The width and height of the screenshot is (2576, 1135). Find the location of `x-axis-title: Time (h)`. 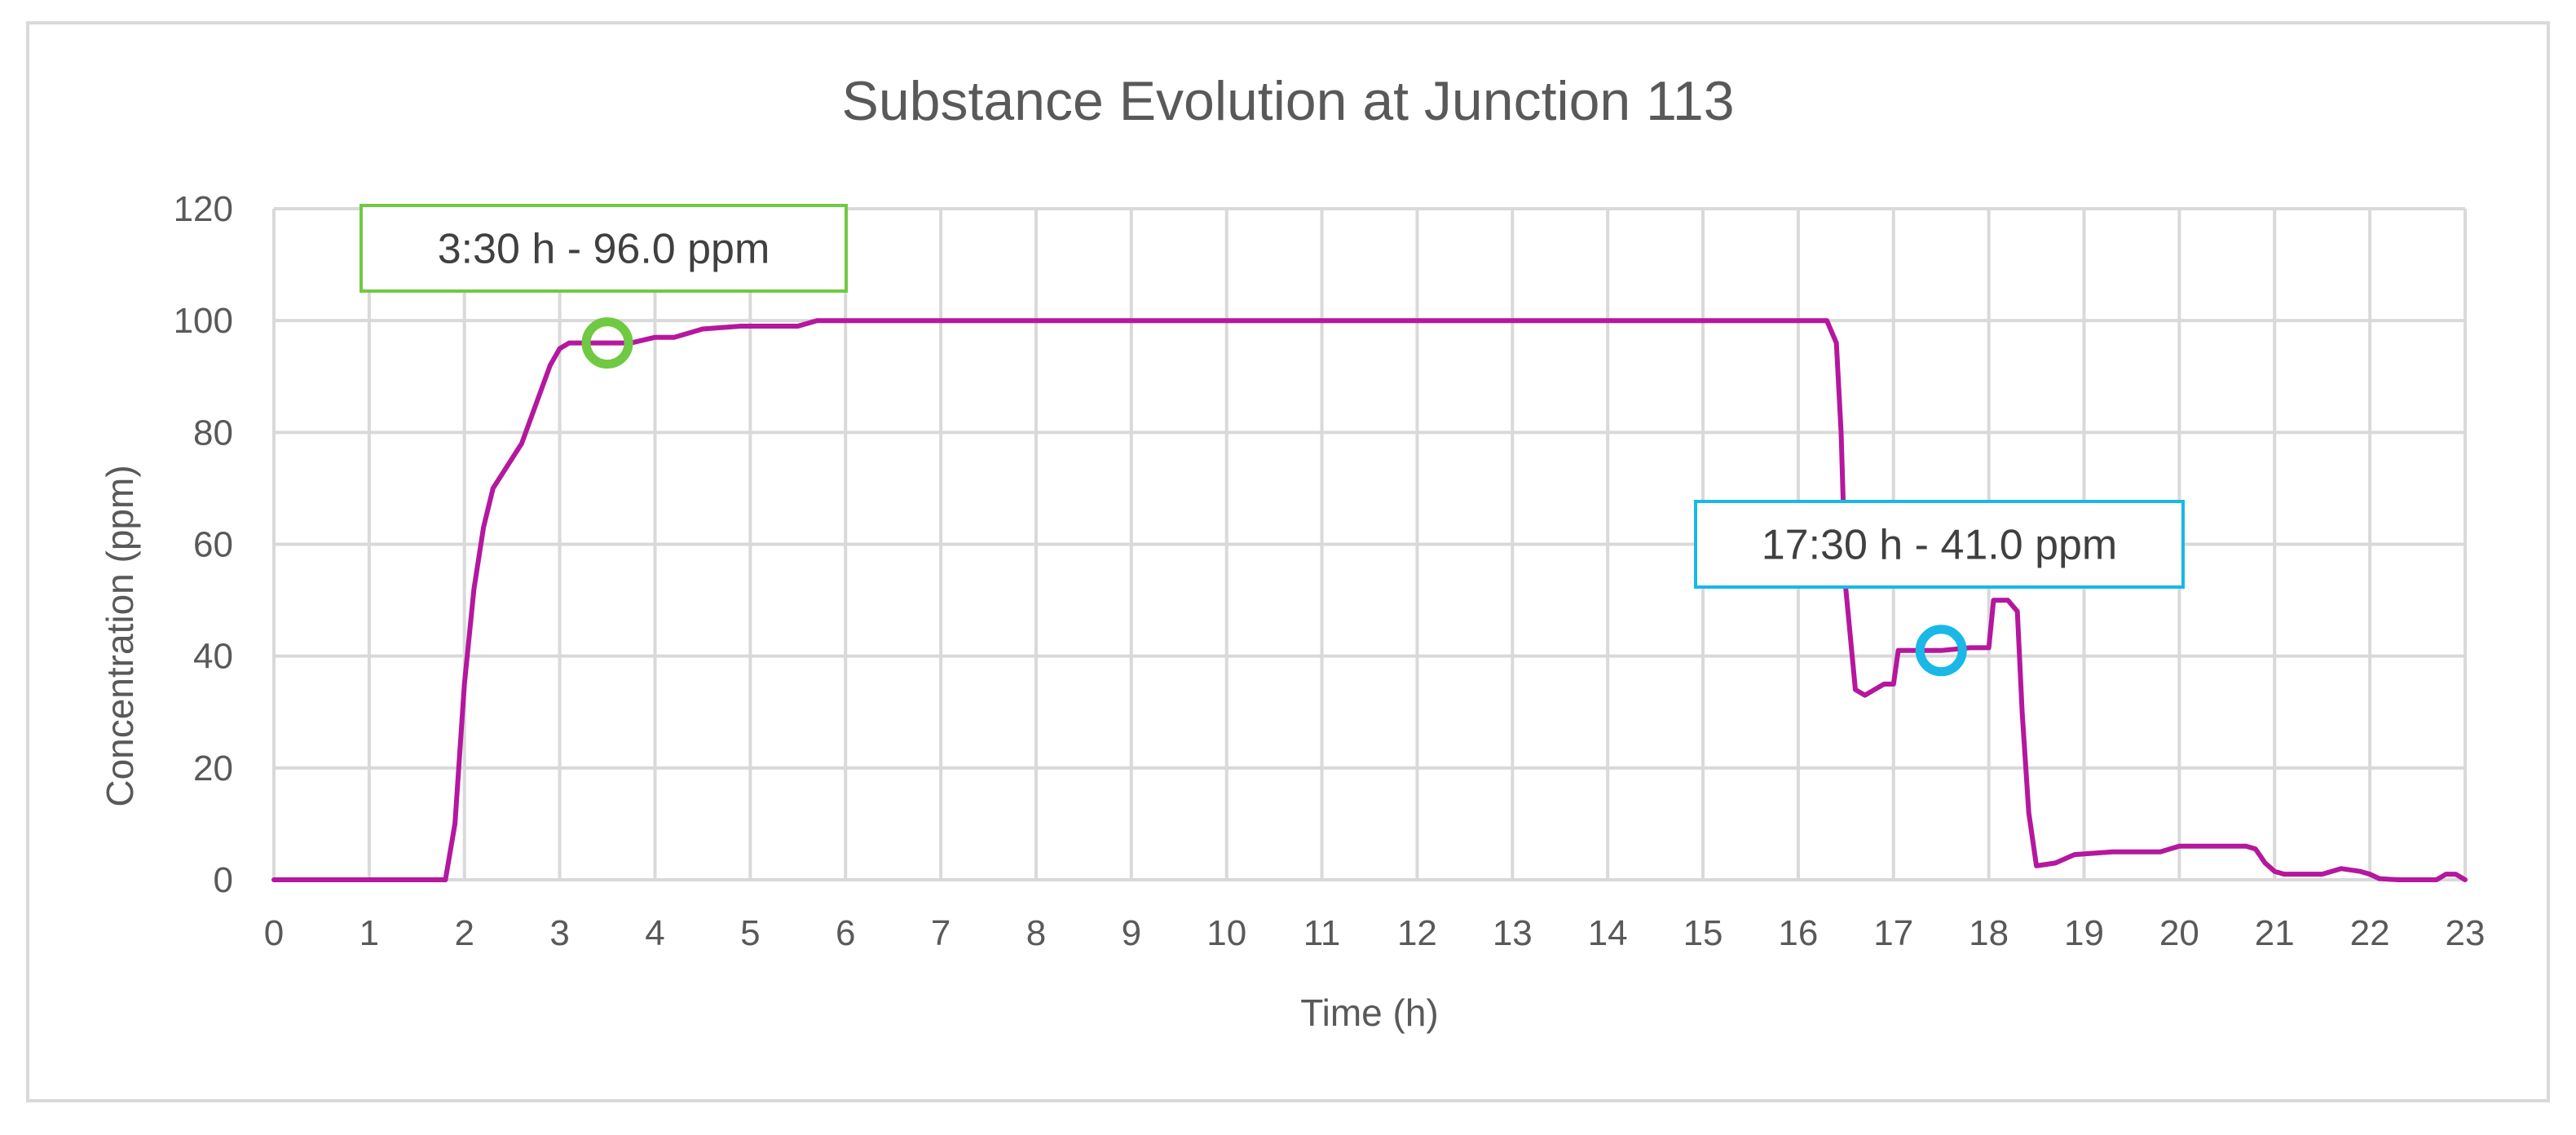

x-axis-title: Time (h) is located at coordinates (1369, 1012).